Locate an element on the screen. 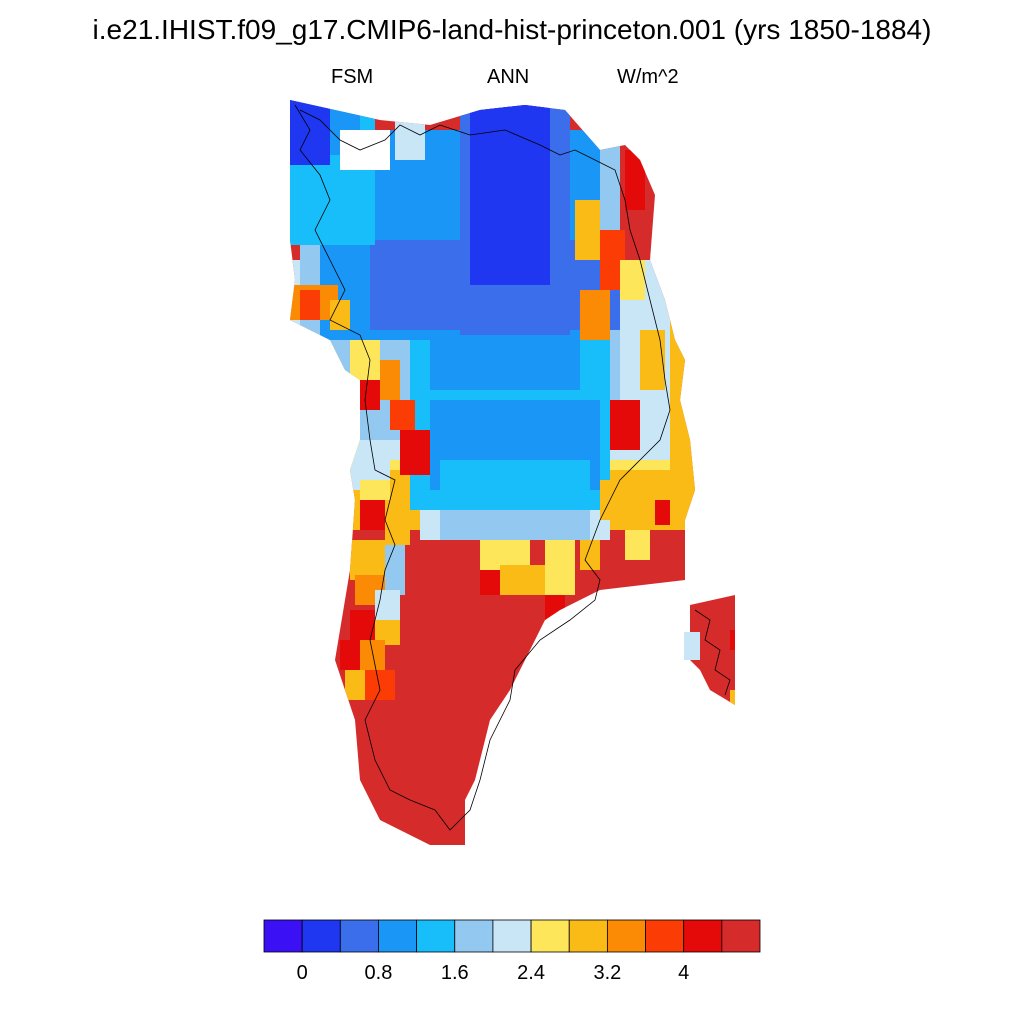  season-label: ANN is located at coordinates (508, 77).